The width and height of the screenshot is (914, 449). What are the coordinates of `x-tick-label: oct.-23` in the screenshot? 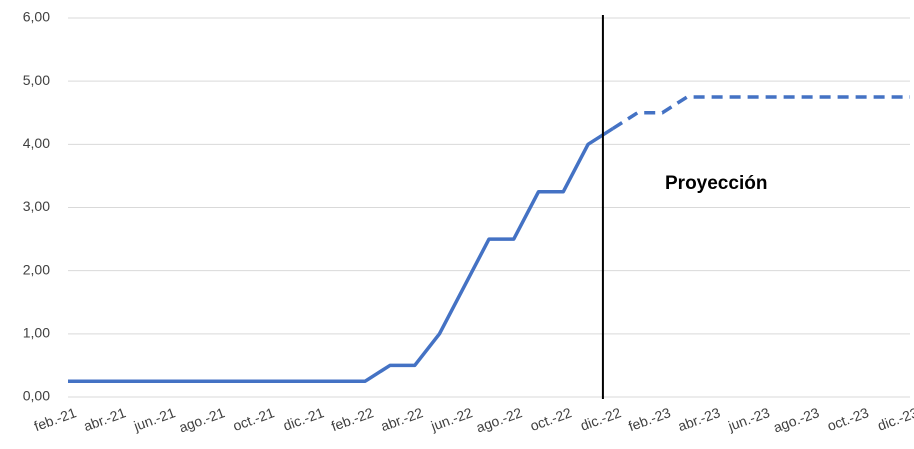 It's located at (848, 419).